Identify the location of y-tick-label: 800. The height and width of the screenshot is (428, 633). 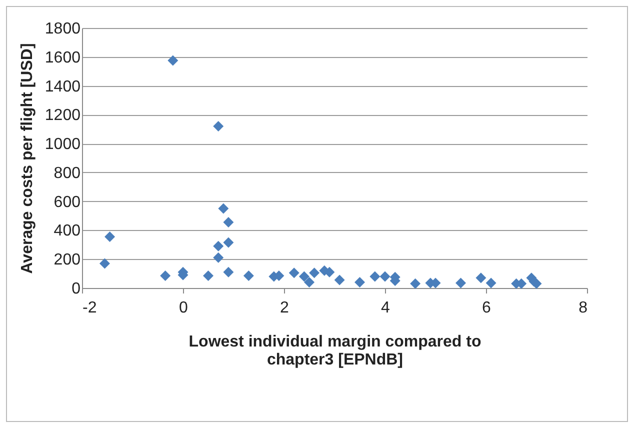
(67, 173).